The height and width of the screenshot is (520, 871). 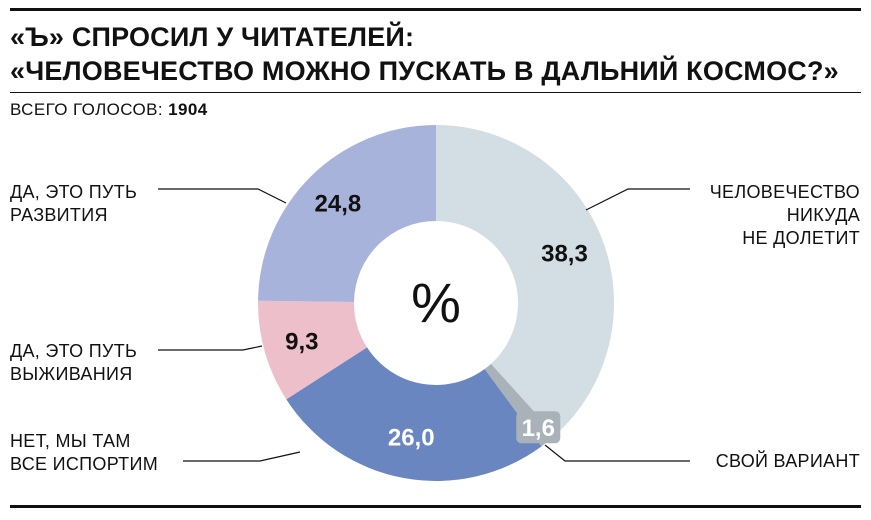 What do you see at coordinates (84, 464) in the screenshot?
I see `legend-label-slice-2-line-2: ВСЕ ИСПОРТИМ` at bounding box center [84, 464].